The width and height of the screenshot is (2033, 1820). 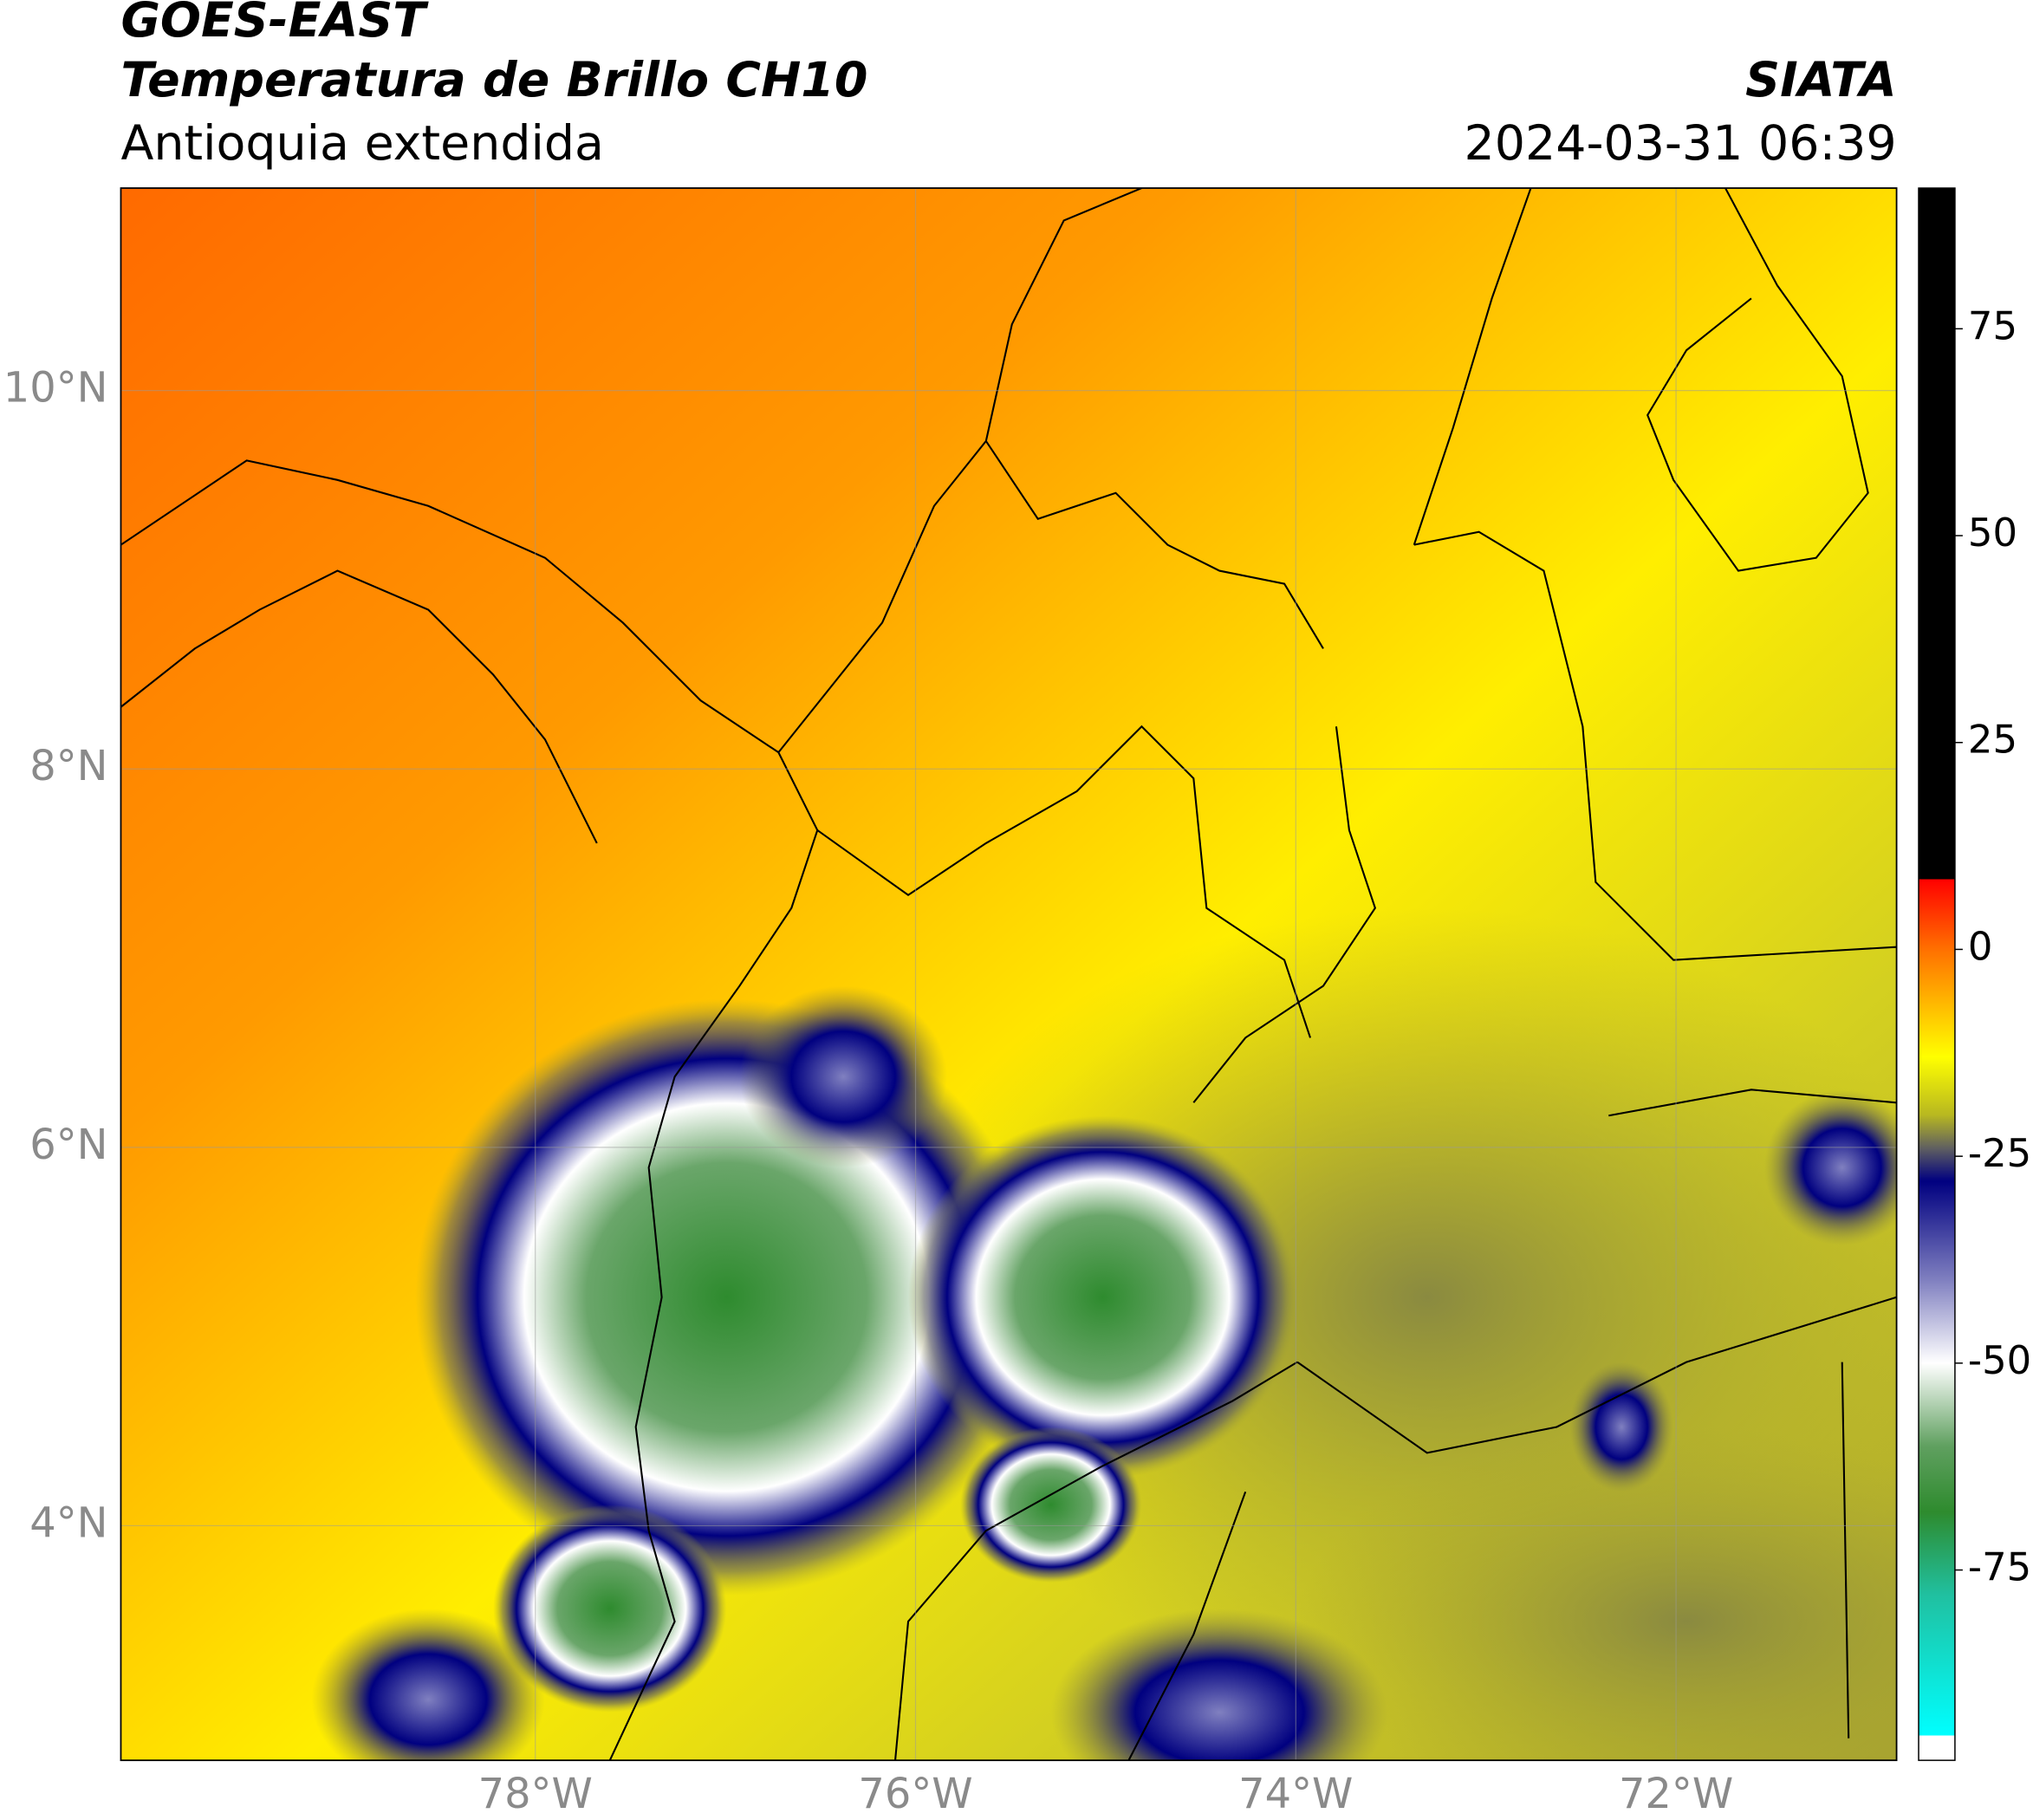 What do you see at coordinates (1992, 533) in the screenshot?
I see `colorbar-tick-label: 50` at bounding box center [1992, 533].